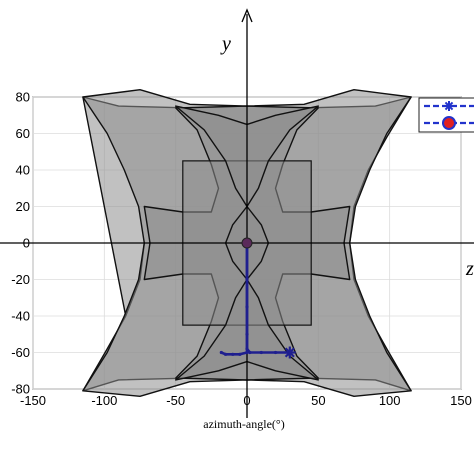 Image resolution: width=474 pixels, height=474 pixels. I want to click on star-marker-icon, so click(289, 352).